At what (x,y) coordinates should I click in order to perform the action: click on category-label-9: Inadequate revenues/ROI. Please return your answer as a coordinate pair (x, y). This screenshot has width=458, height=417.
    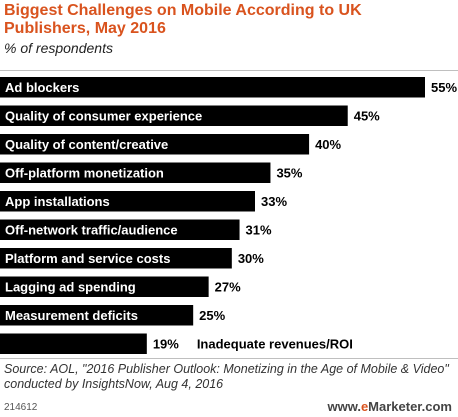
    Looking at the image, I should click on (275, 343).